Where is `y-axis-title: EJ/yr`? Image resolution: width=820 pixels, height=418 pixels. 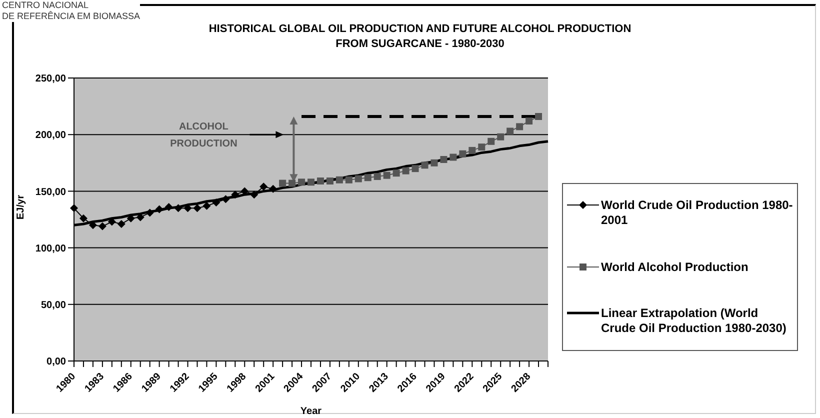
y-axis-title: EJ/yr is located at coordinates (21, 207).